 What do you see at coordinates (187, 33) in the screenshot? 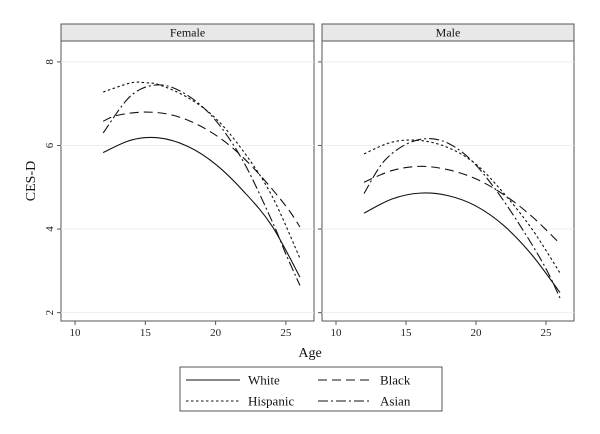
I see `panel-title: Female` at bounding box center [187, 33].